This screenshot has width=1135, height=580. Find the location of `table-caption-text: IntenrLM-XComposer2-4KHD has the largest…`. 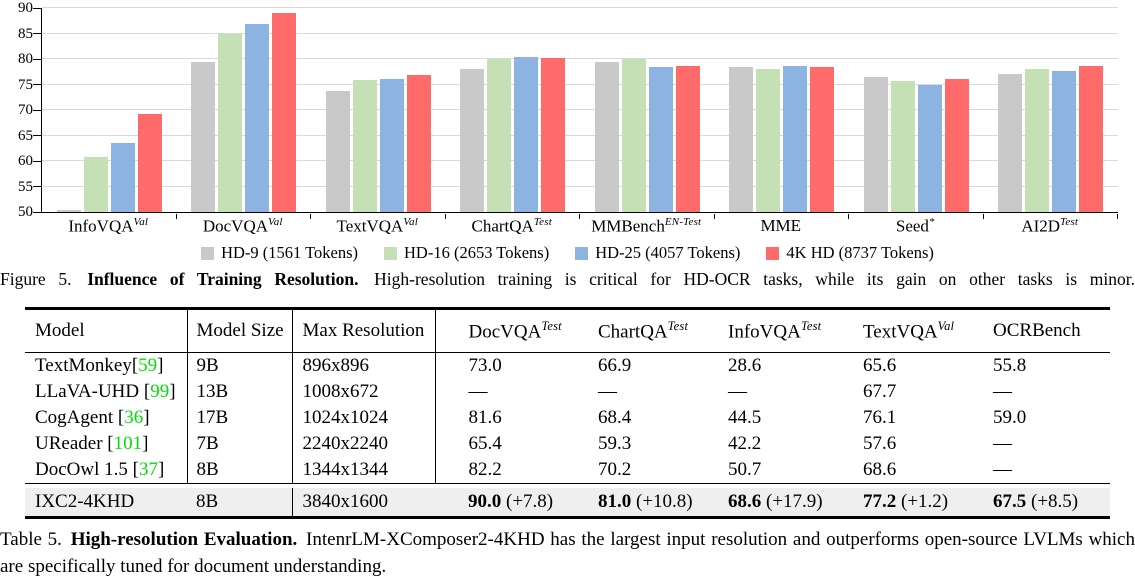

table-caption-text: IntenrLM-XComposer2-4KHD has the largest… is located at coordinates (567, 553).